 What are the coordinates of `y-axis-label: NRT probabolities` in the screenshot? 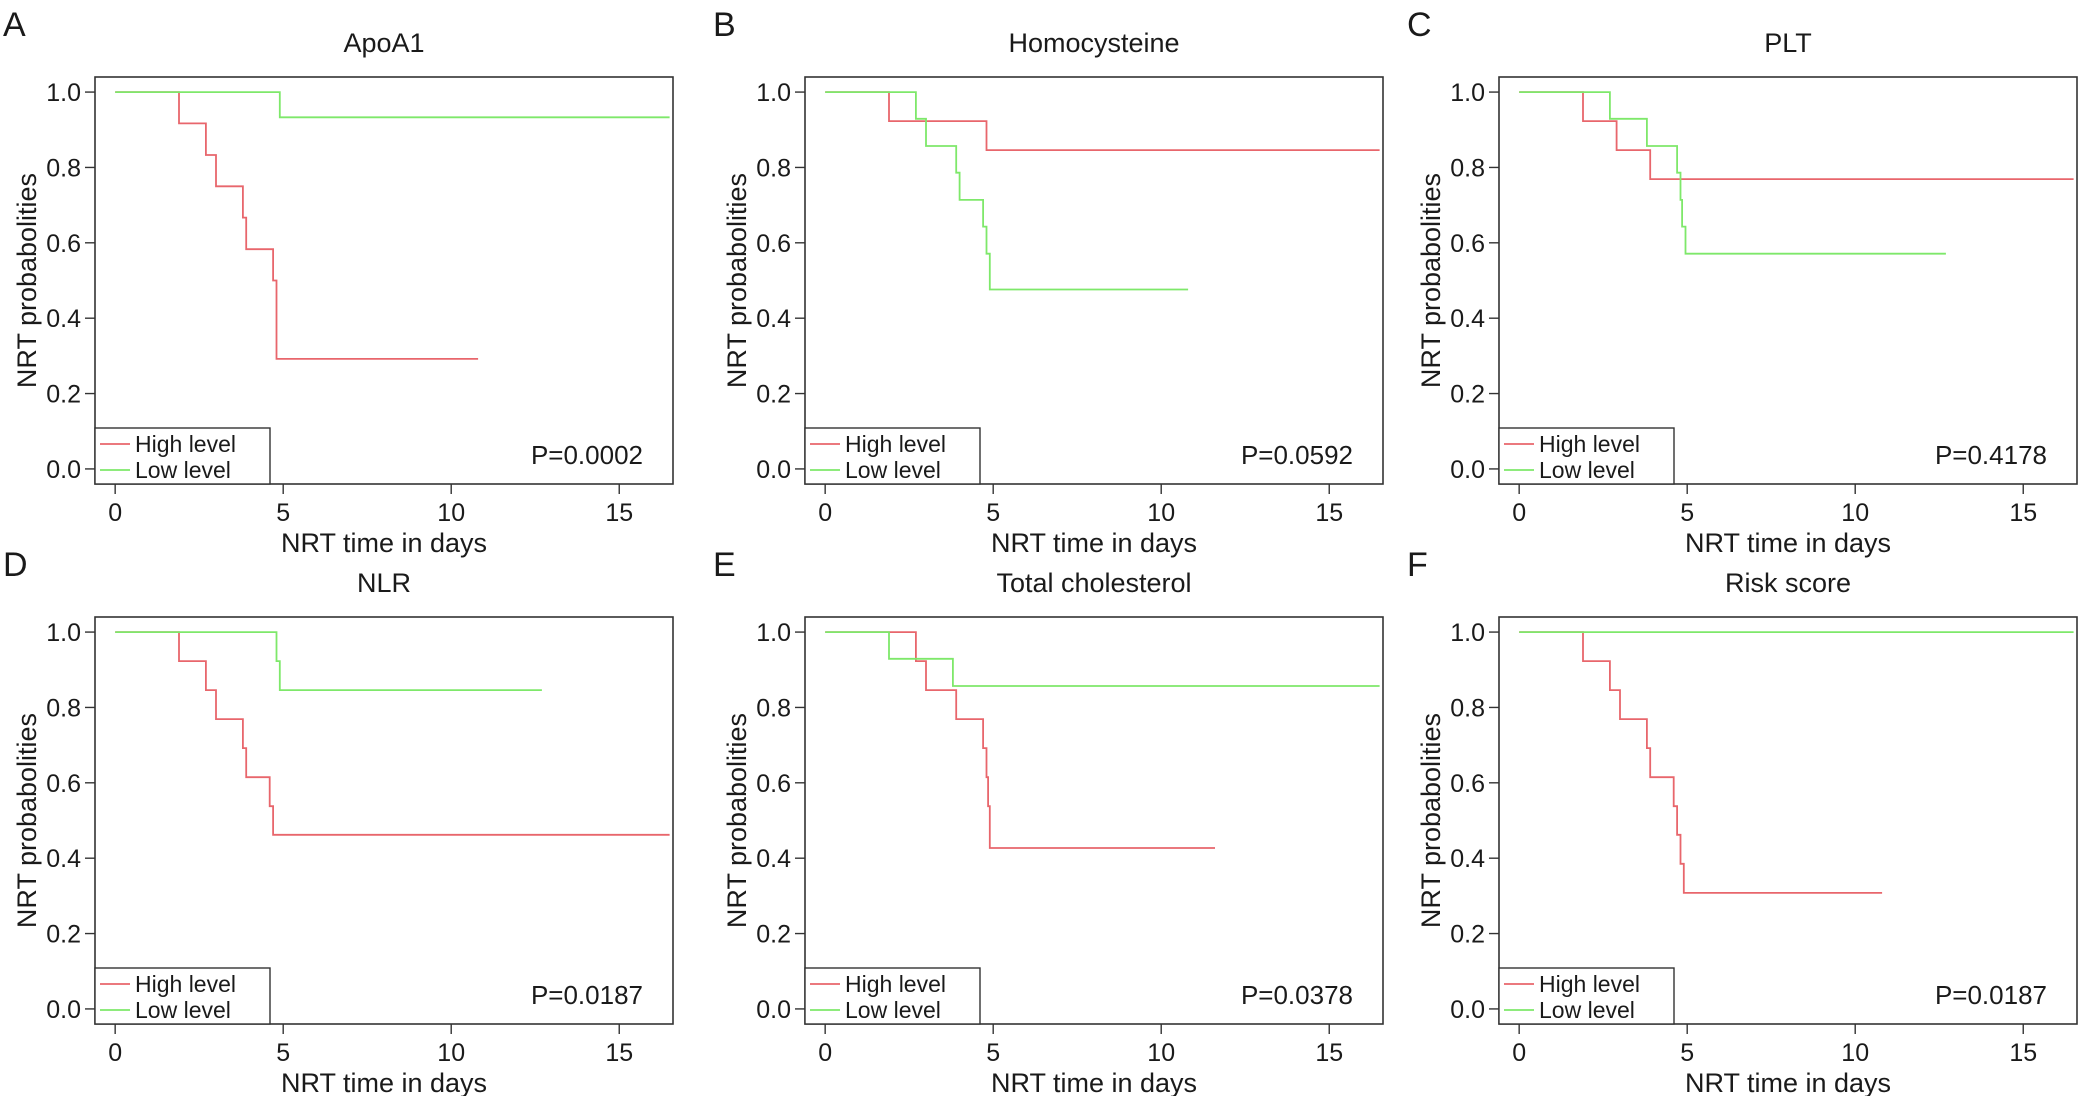 It's located at (1431, 280).